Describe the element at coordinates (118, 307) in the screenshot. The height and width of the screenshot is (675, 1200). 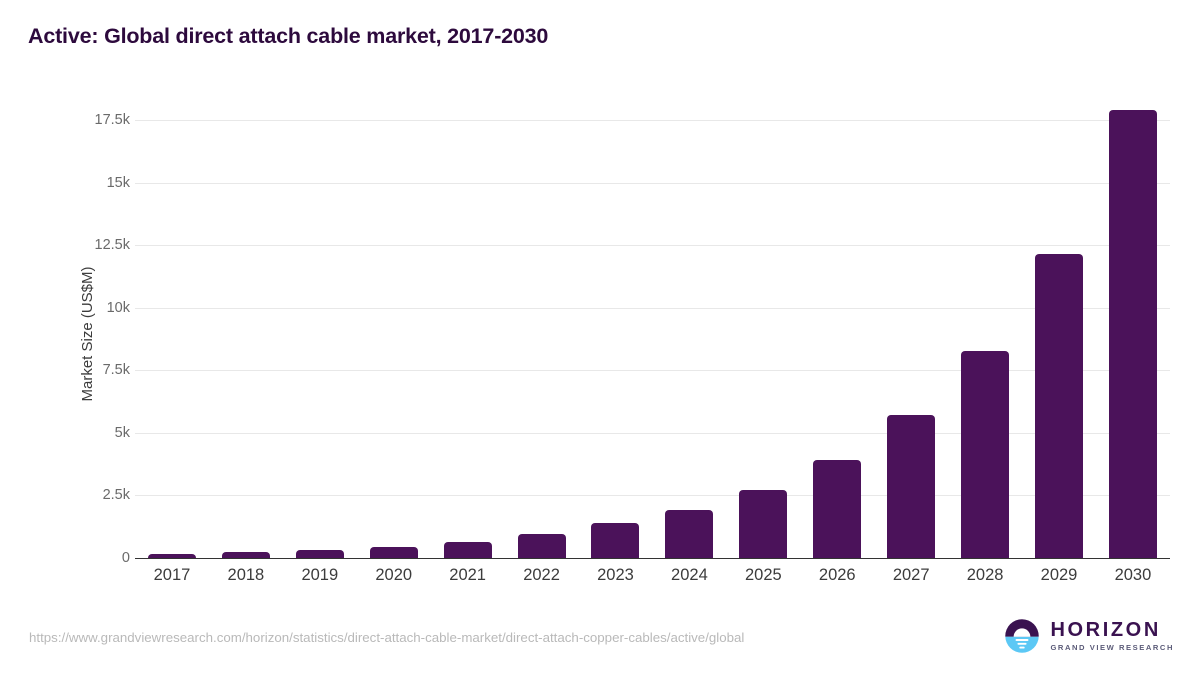
I see `y-axis-tick-label: 10k` at that location.